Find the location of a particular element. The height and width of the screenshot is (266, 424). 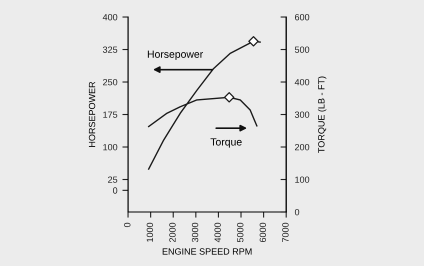

y2-tick-label: 0 is located at coordinates (297, 212).